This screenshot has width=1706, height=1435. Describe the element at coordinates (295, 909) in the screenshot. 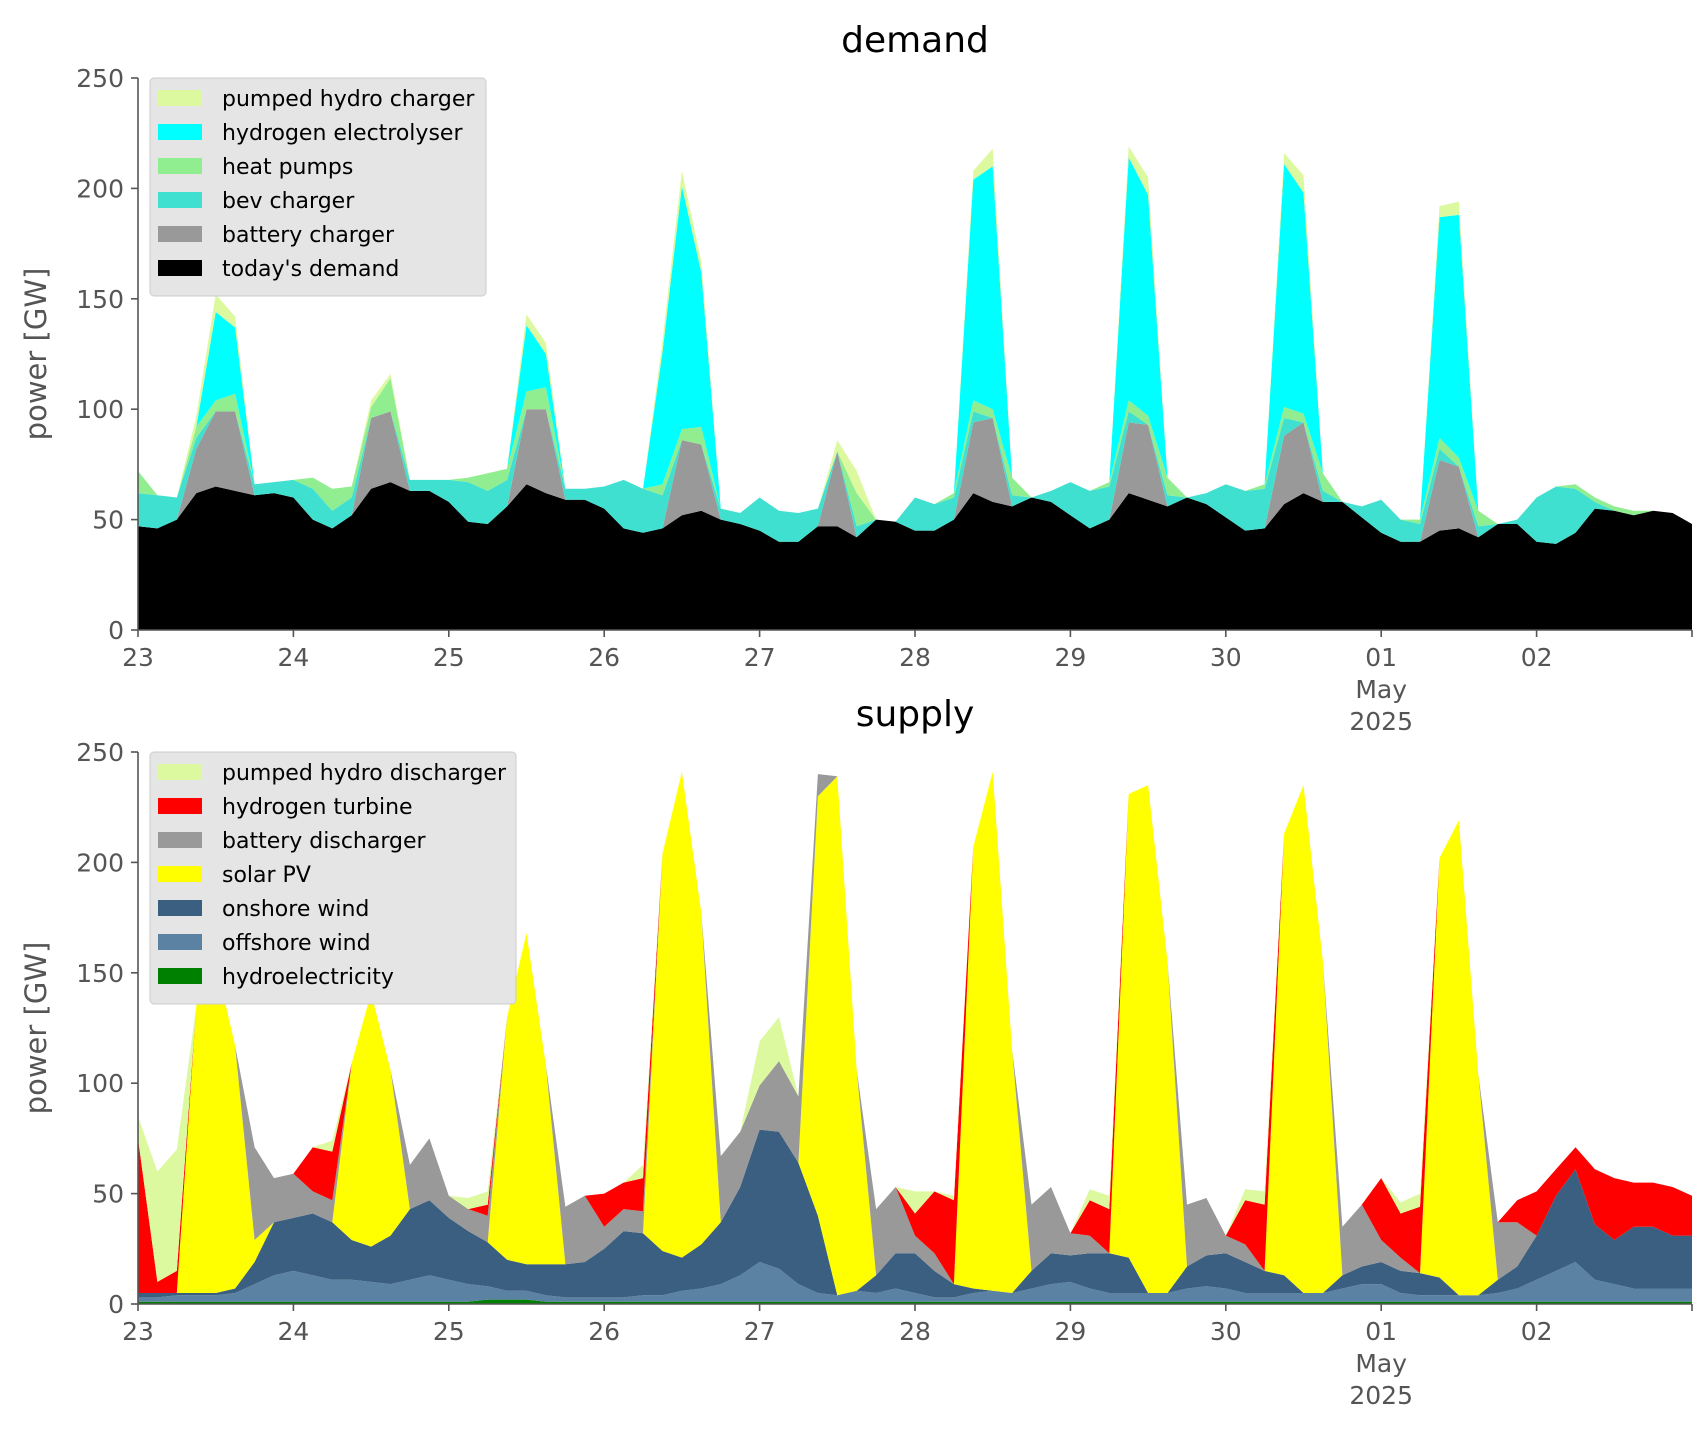

I see `legend-label: onshore wind` at that location.